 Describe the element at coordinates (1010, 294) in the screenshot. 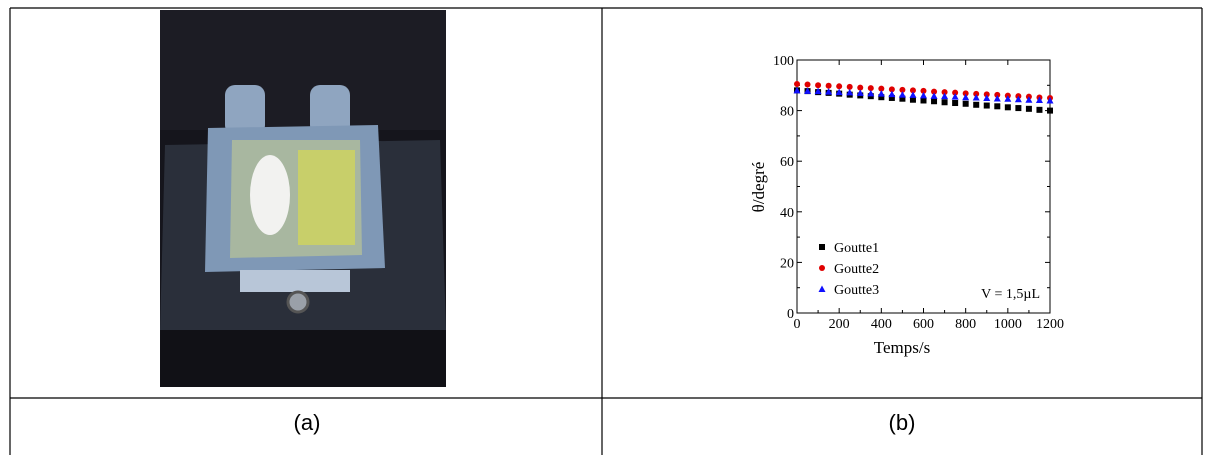

I see `annotation: V = 1,5µL` at that location.